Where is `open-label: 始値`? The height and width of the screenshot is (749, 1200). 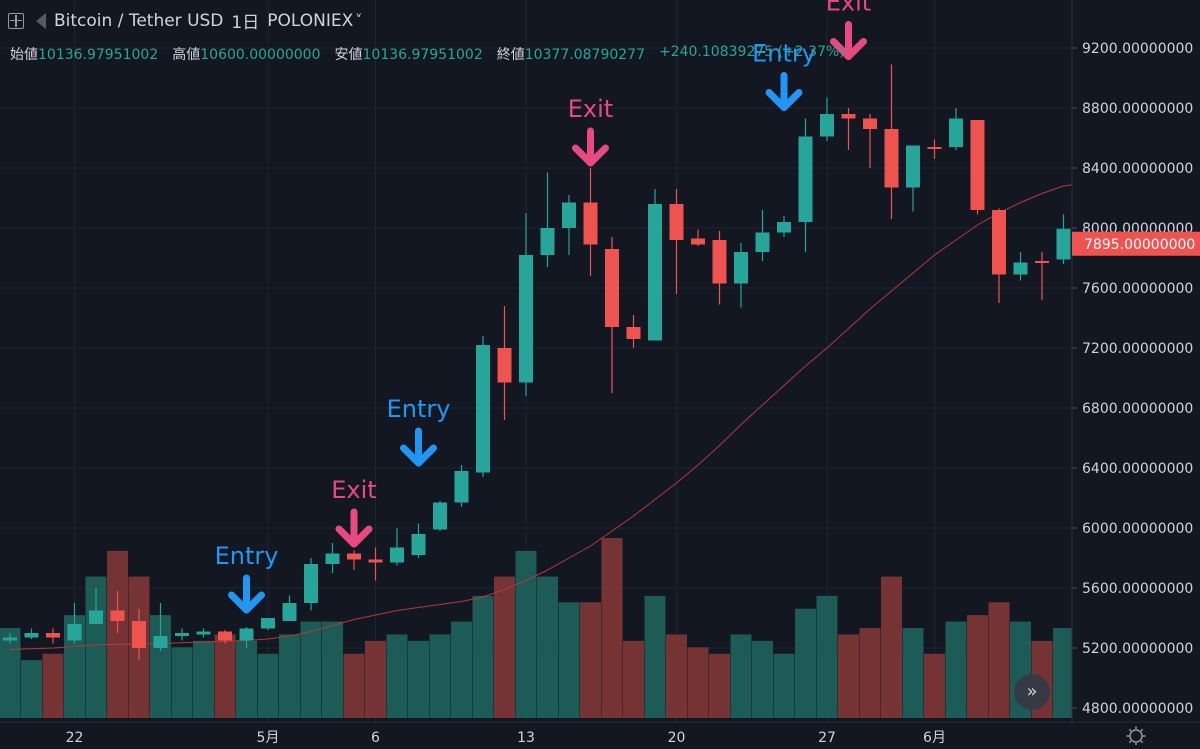
open-label: 始値 is located at coordinates (24, 55).